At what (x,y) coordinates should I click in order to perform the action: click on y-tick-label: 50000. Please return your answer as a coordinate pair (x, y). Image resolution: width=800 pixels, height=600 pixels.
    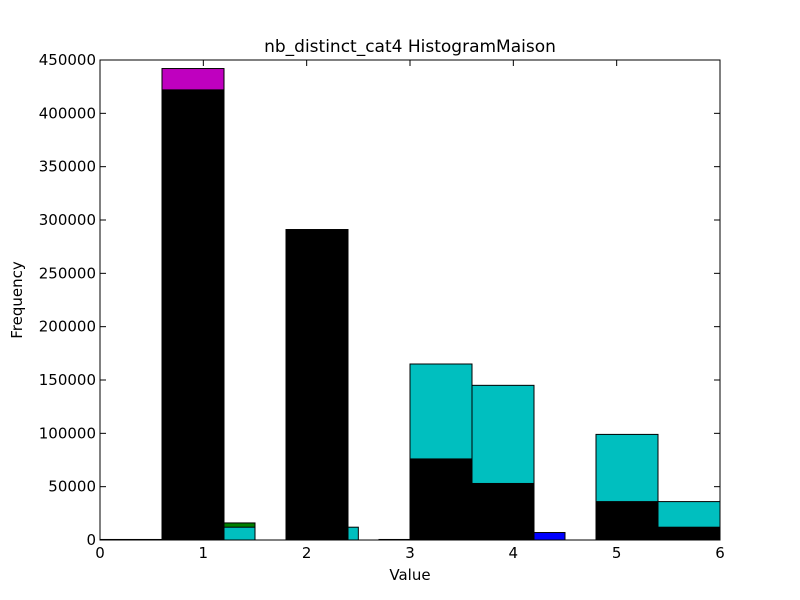
    Looking at the image, I should click on (72, 487).